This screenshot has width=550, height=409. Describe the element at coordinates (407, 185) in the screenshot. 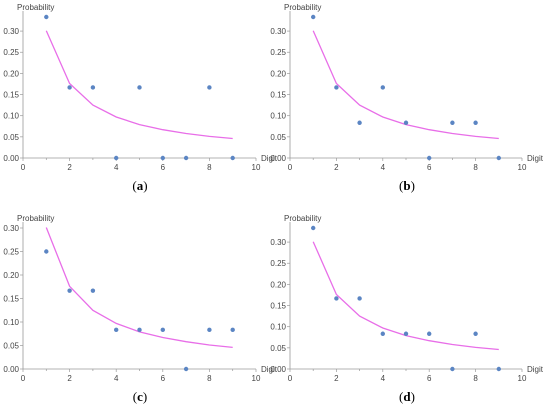

I see `panel-caption: (b)` at that location.